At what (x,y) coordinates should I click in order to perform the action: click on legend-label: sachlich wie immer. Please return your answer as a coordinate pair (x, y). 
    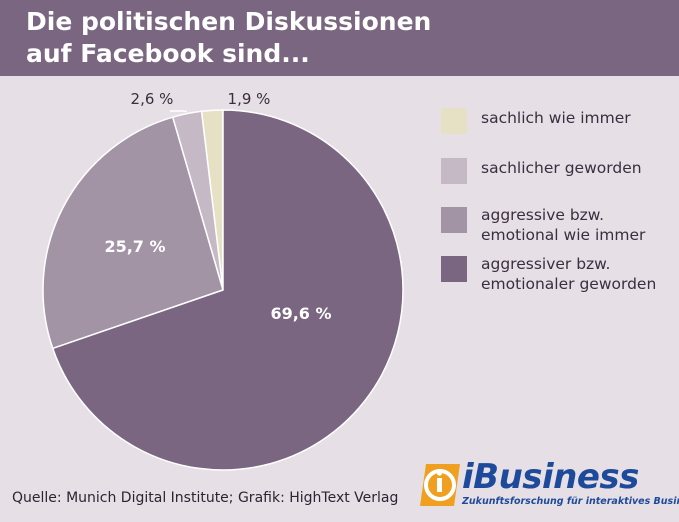
    Looking at the image, I should click on (556, 118).